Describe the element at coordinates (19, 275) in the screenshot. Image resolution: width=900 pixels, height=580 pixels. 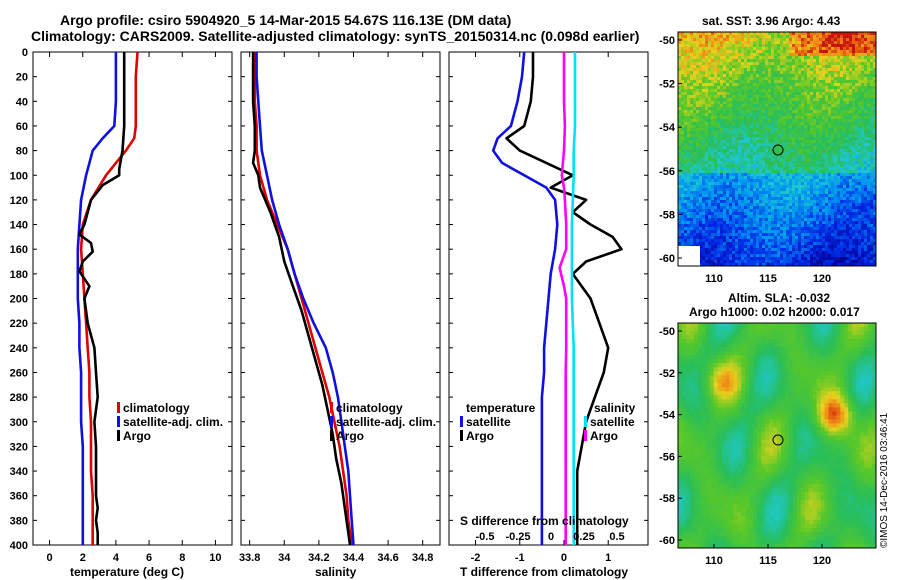
I see `depth-tick-label: 180` at that location.